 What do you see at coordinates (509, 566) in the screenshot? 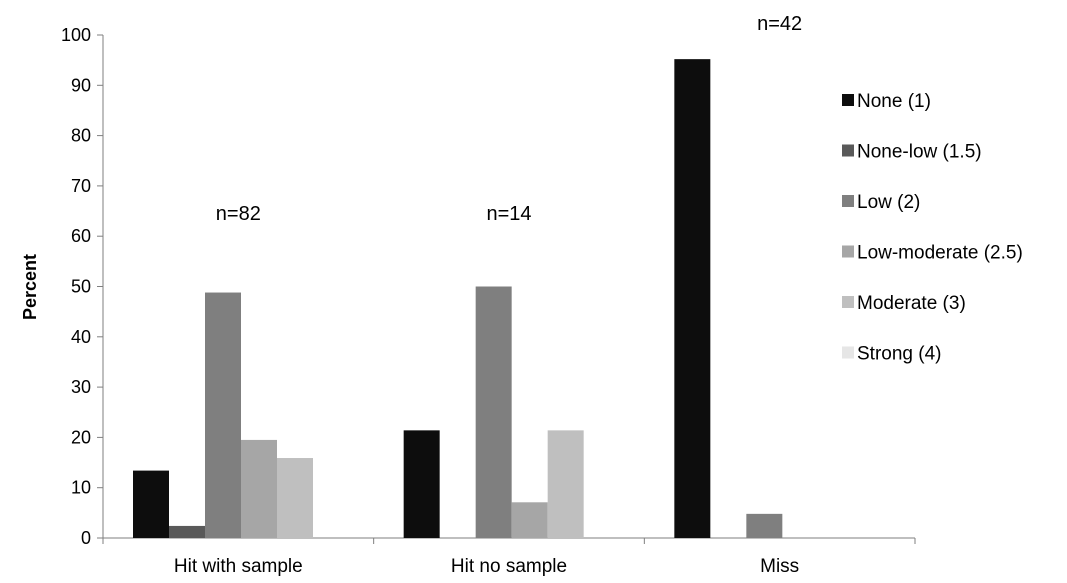
I see `x-category-label: Hit no sample` at bounding box center [509, 566].